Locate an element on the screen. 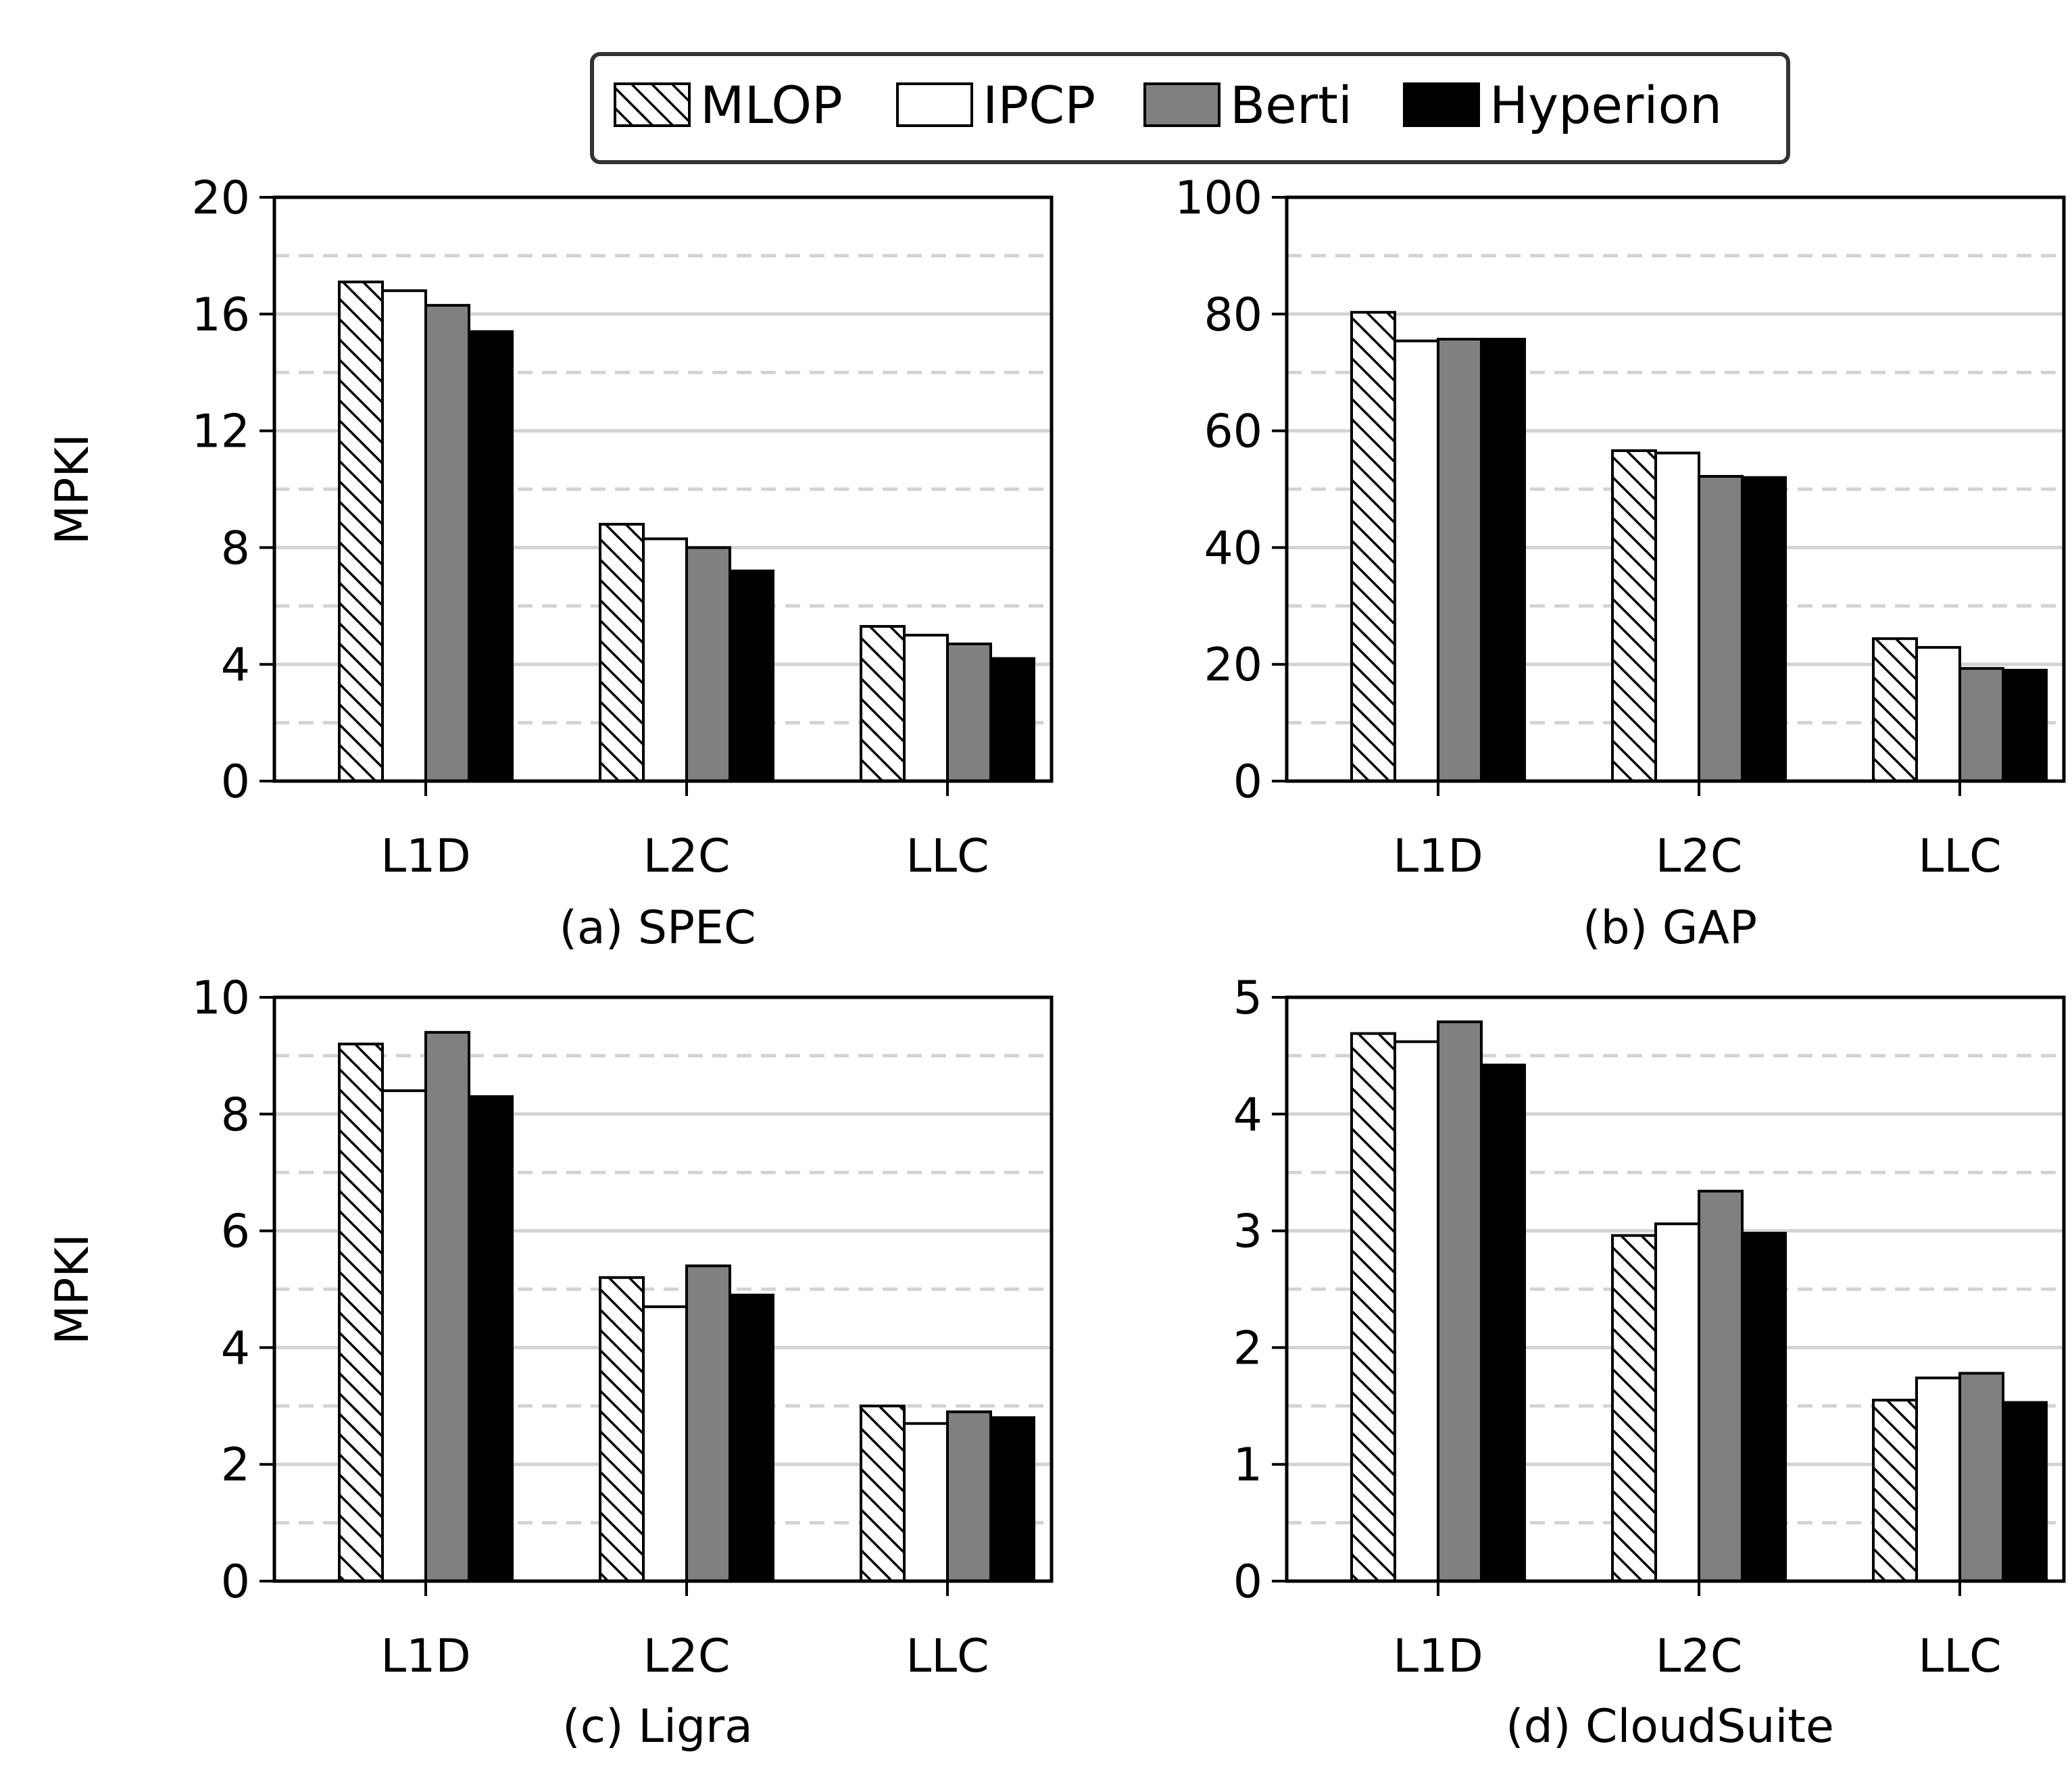 The image size is (2072, 1773). y-tick-label: 10 is located at coordinates (220, 998).